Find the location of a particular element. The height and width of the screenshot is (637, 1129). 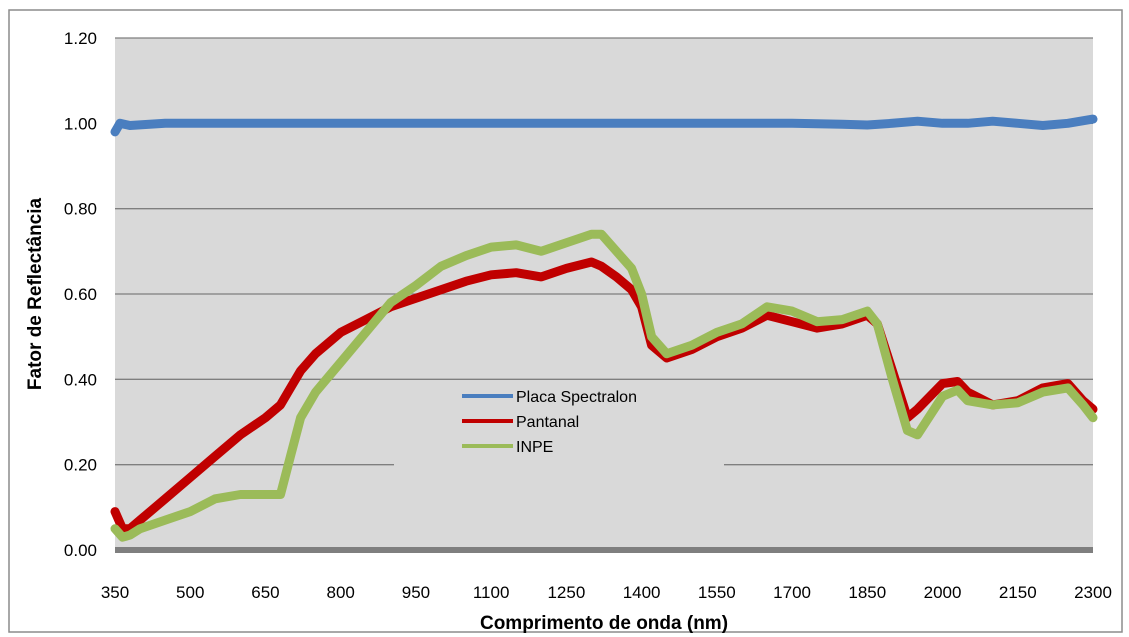

x-tick-label: 2150 is located at coordinates (1018, 592).